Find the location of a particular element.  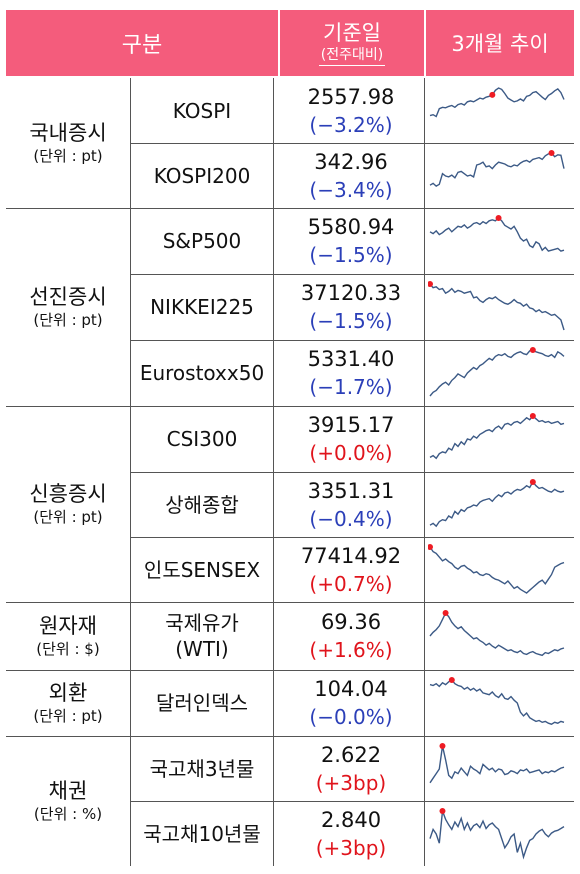

weekly-change: (+0.0%) is located at coordinates (351, 453).